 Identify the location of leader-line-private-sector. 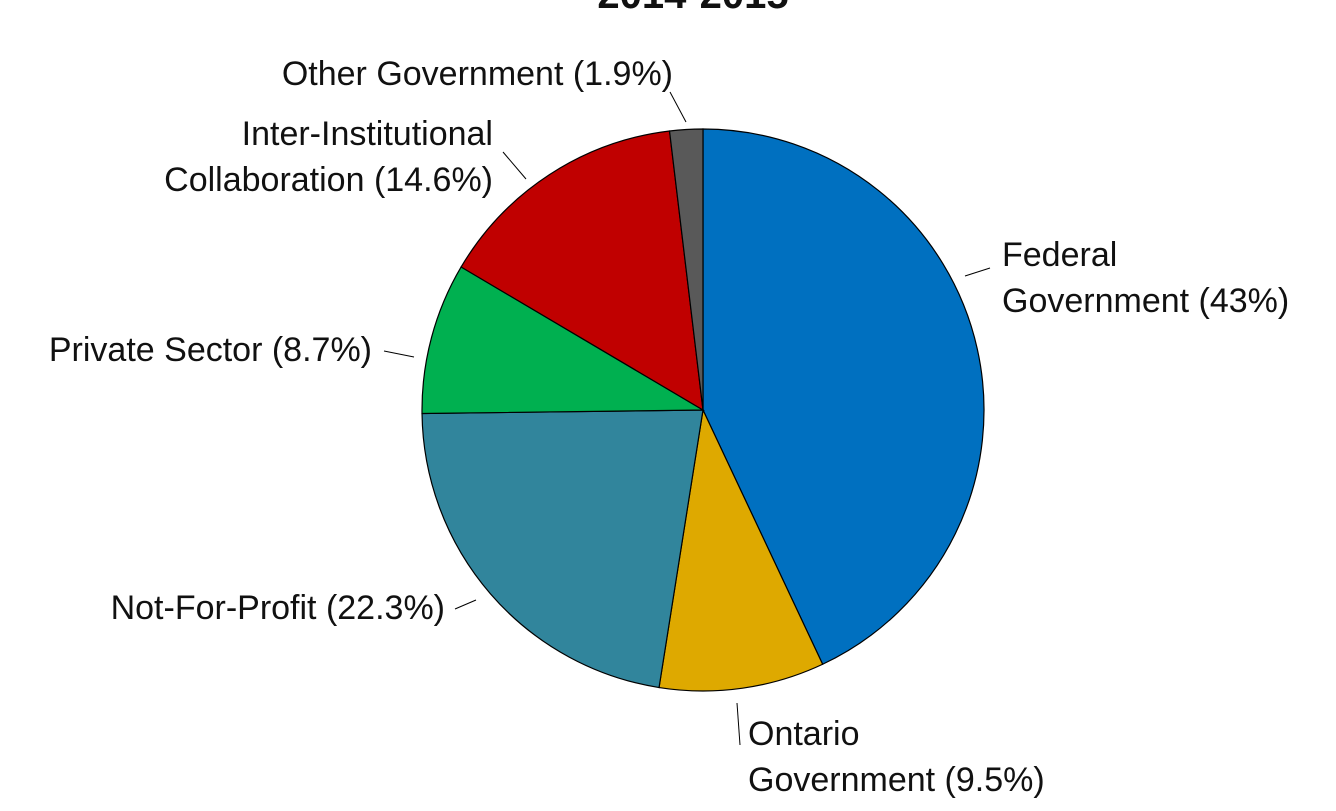
(399, 354).